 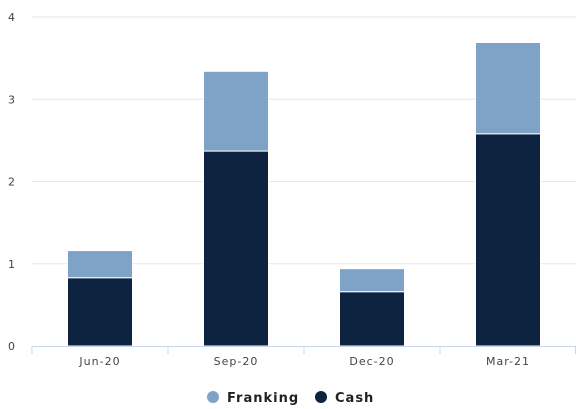 I want to click on x-tick-label: Sep-20, so click(x=236, y=361).